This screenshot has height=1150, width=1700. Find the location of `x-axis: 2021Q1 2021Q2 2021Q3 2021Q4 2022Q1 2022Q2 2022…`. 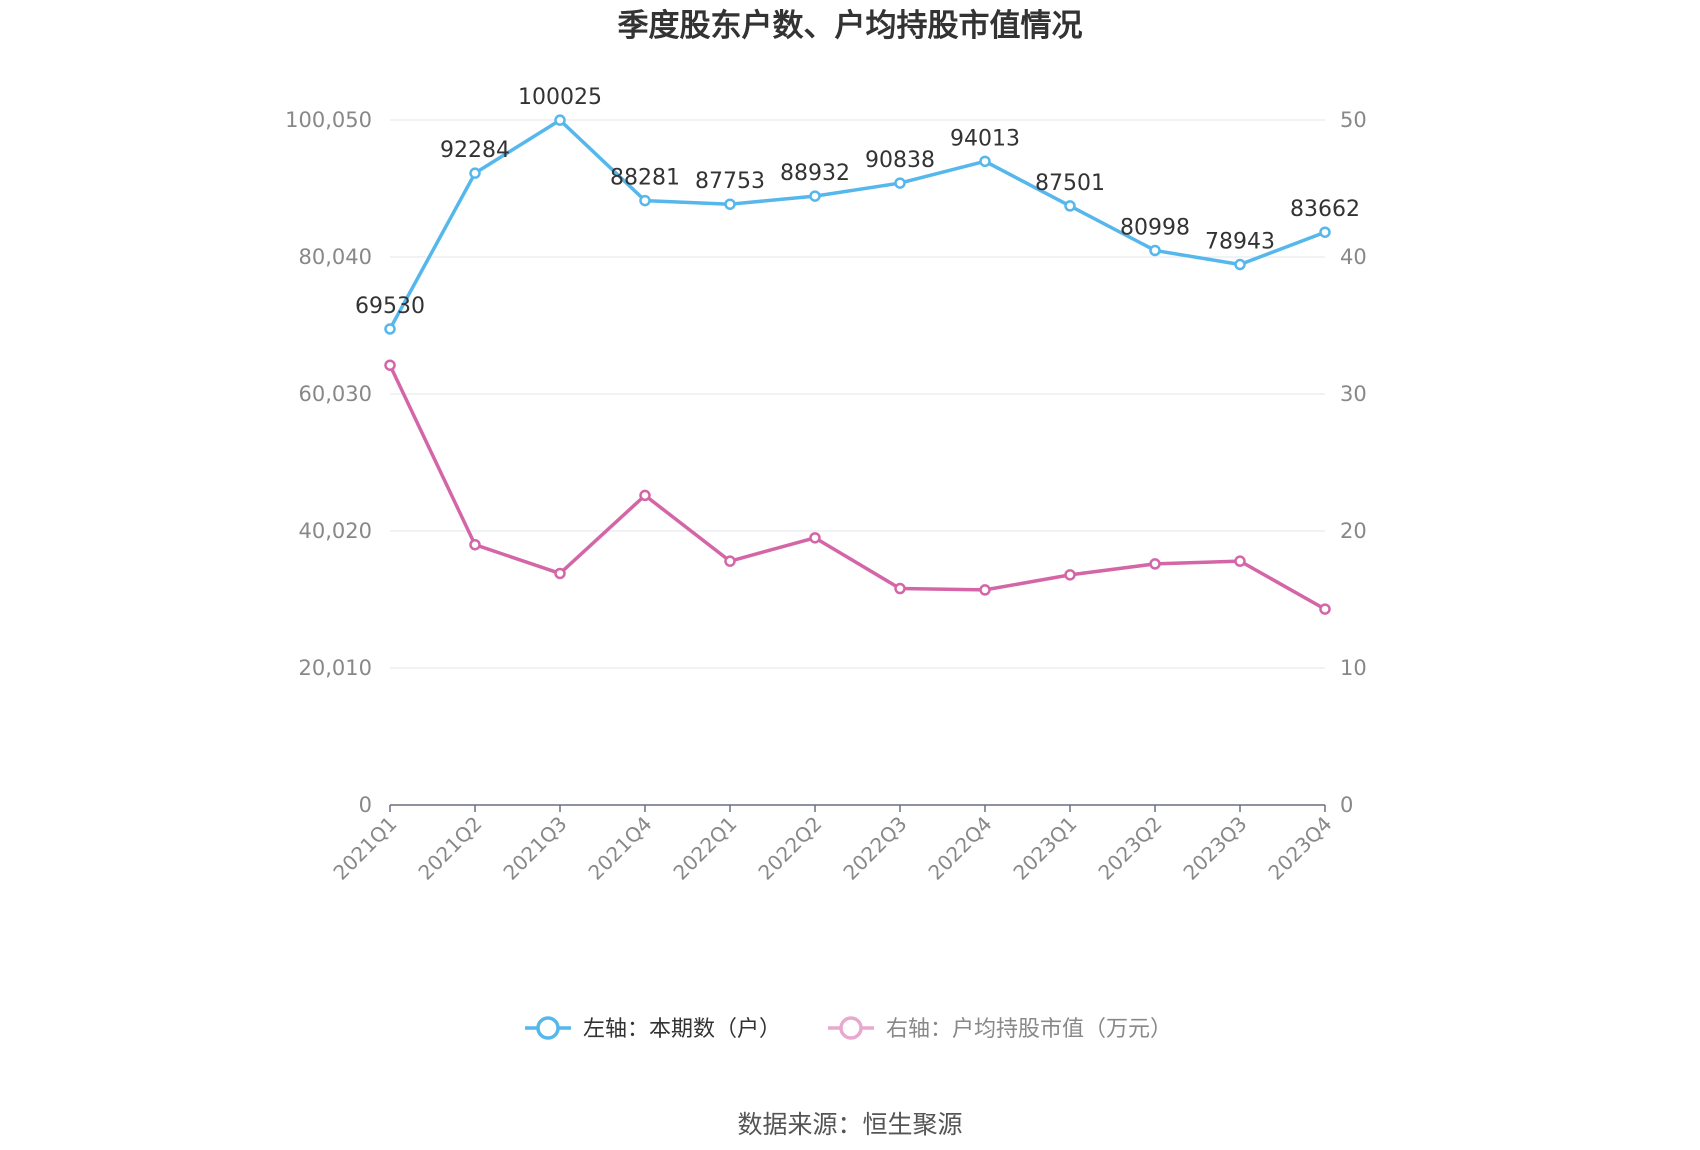

x-axis: 2021Q1 2021Q2 2021Q3 2021Q4 2022Q1 2022Q2 2022… is located at coordinates (832, 844).